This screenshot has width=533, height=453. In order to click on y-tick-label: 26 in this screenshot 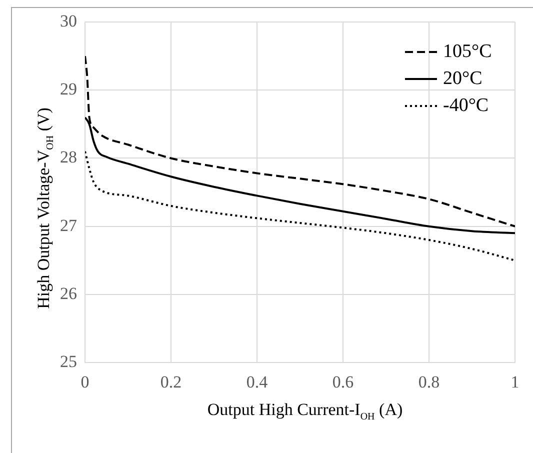, I will do `click(68, 293)`.